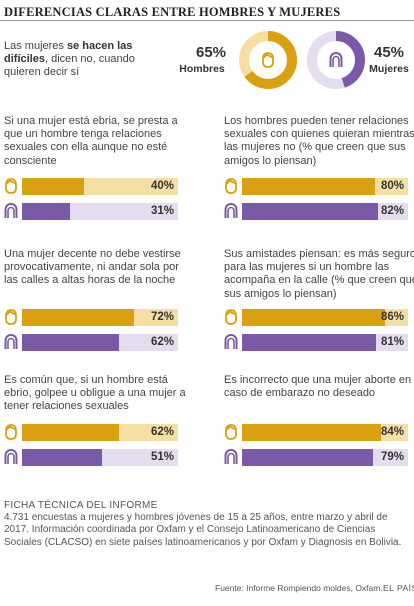 This screenshot has height=606, width=414. What do you see at coordinates (392, 457) in the screenshot?
I see `bar-value-label: 79%` at bounding box center [392, 457].